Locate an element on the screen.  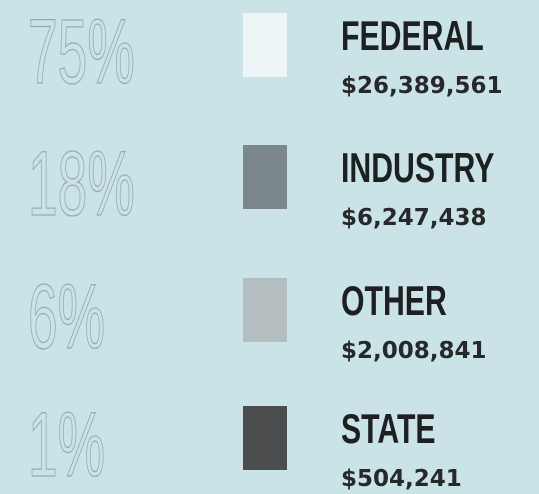
amount: $6,247,438 is located at coordinates (414, 218).